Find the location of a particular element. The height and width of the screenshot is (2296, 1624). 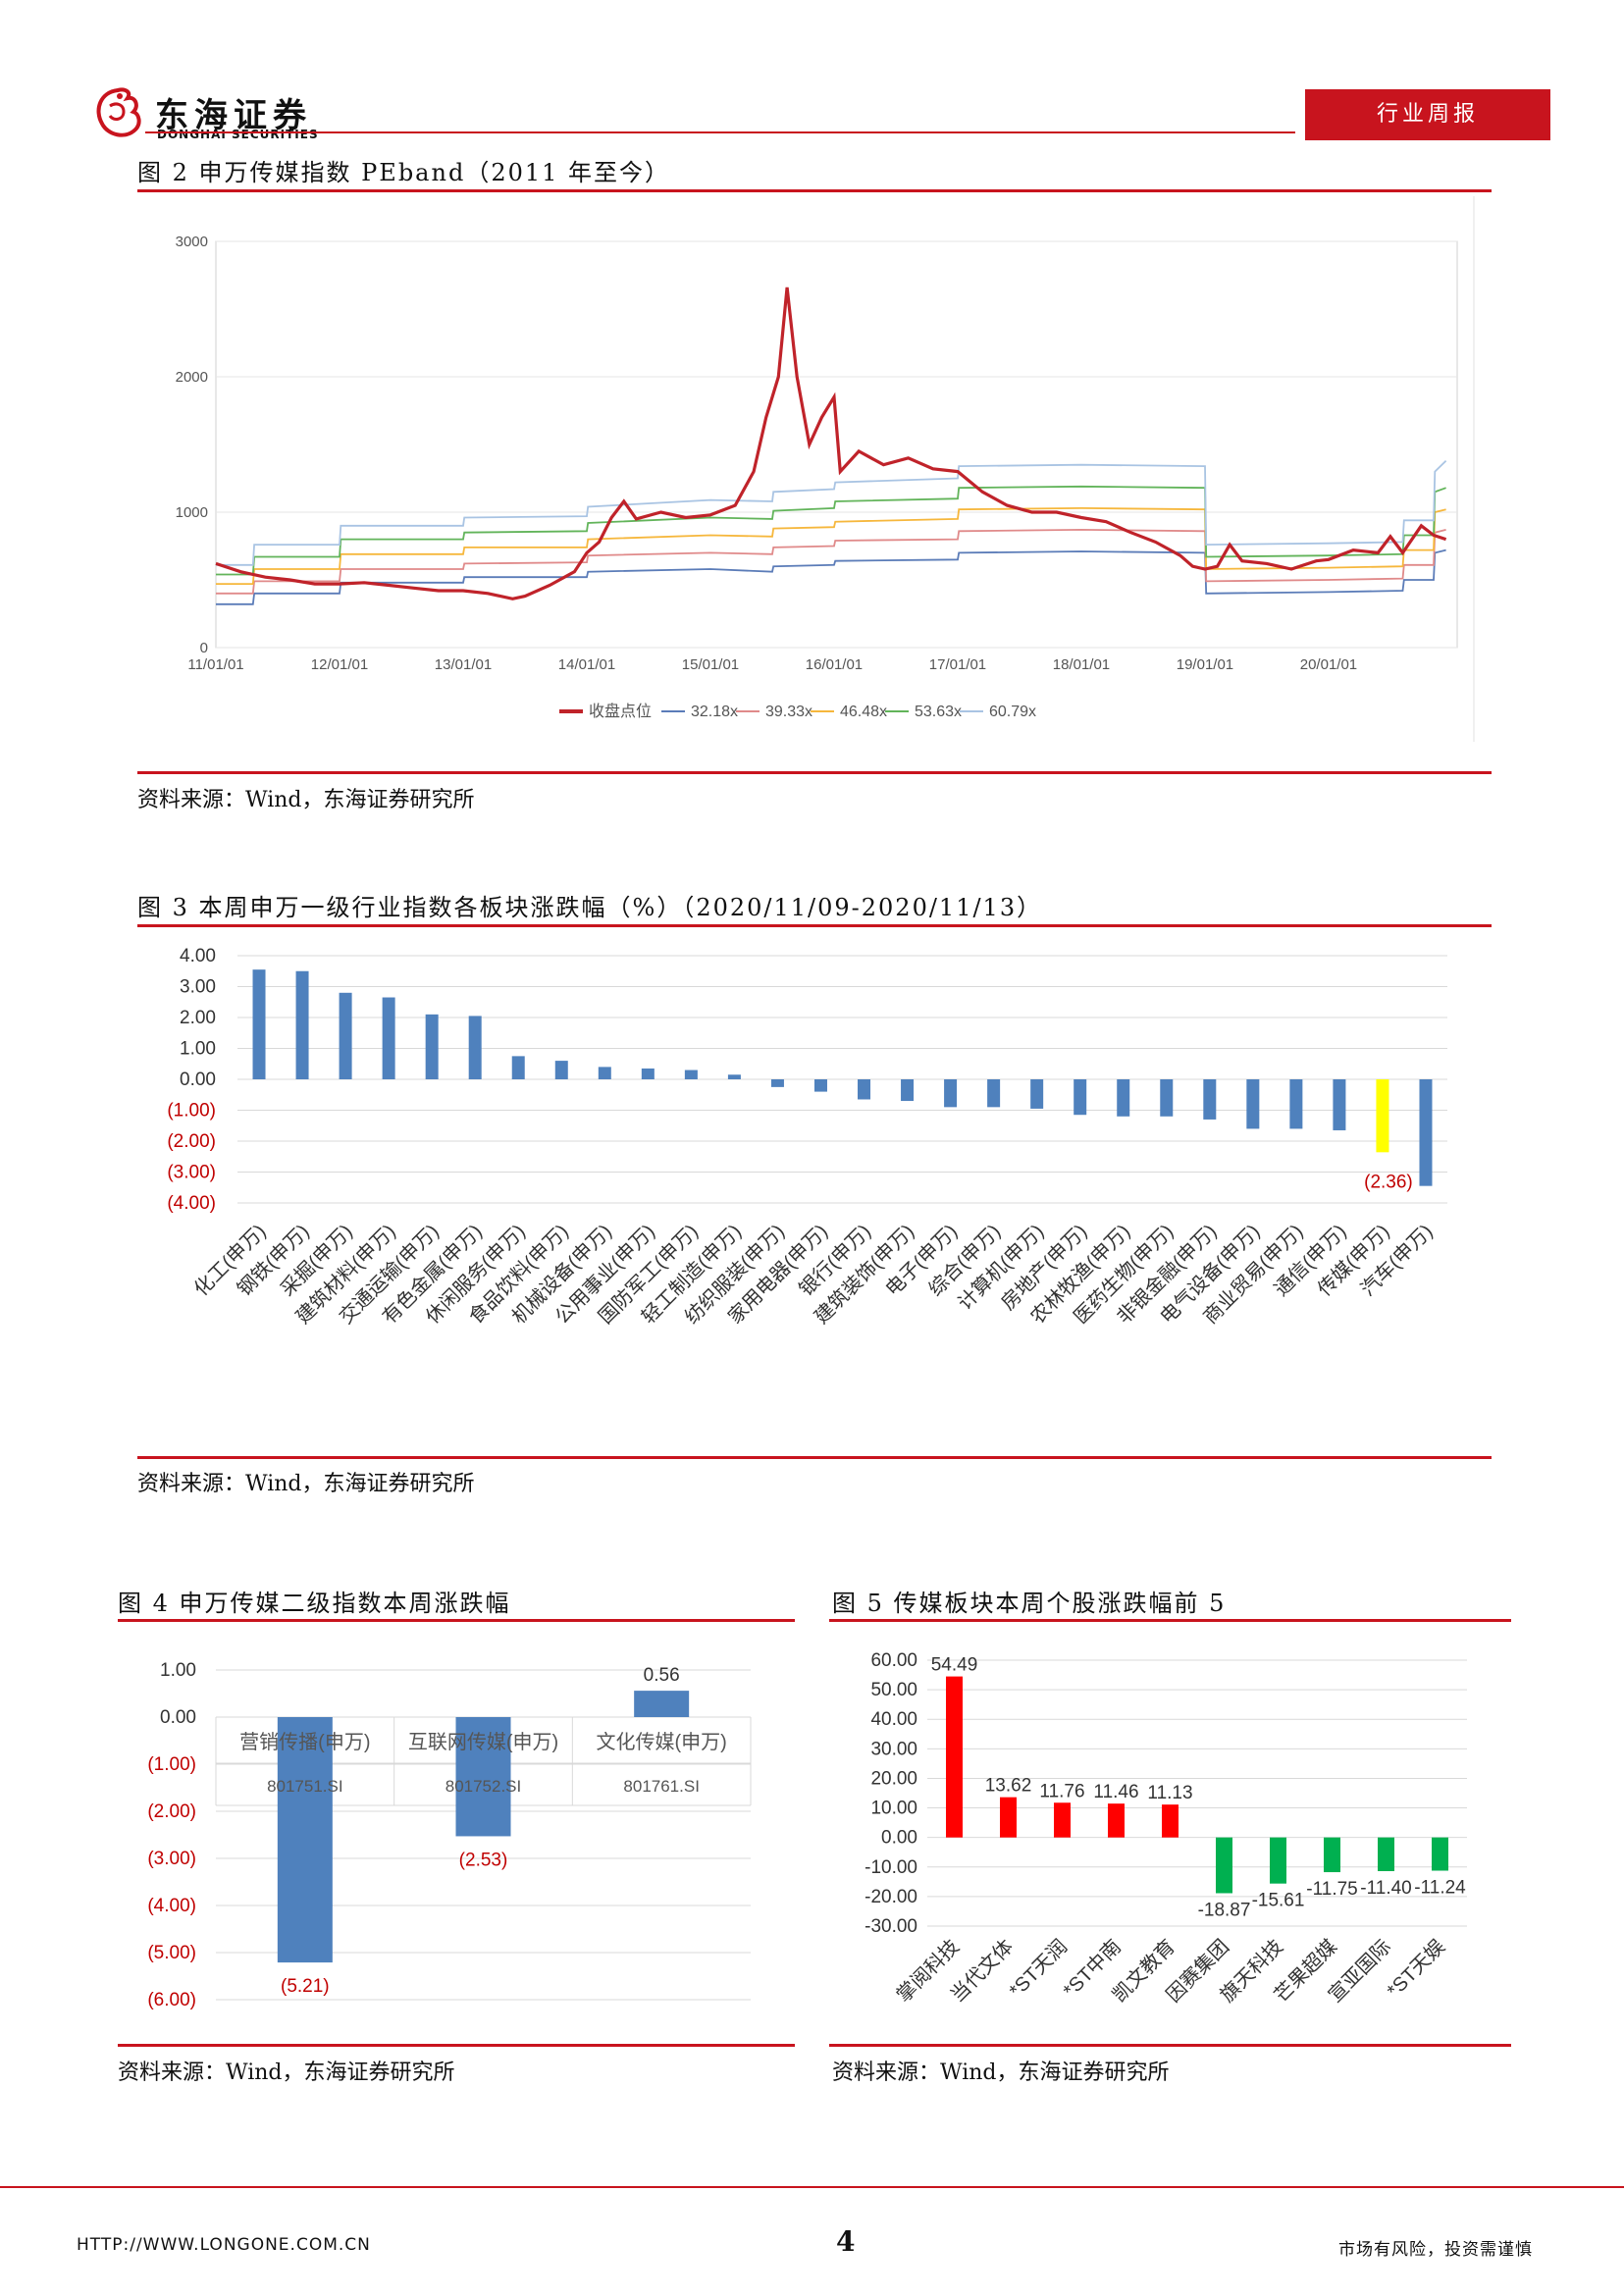

fig4-title: 图 4 申万传媒二级指数本周涨跌幅 is located at coordinates (314, 1603).